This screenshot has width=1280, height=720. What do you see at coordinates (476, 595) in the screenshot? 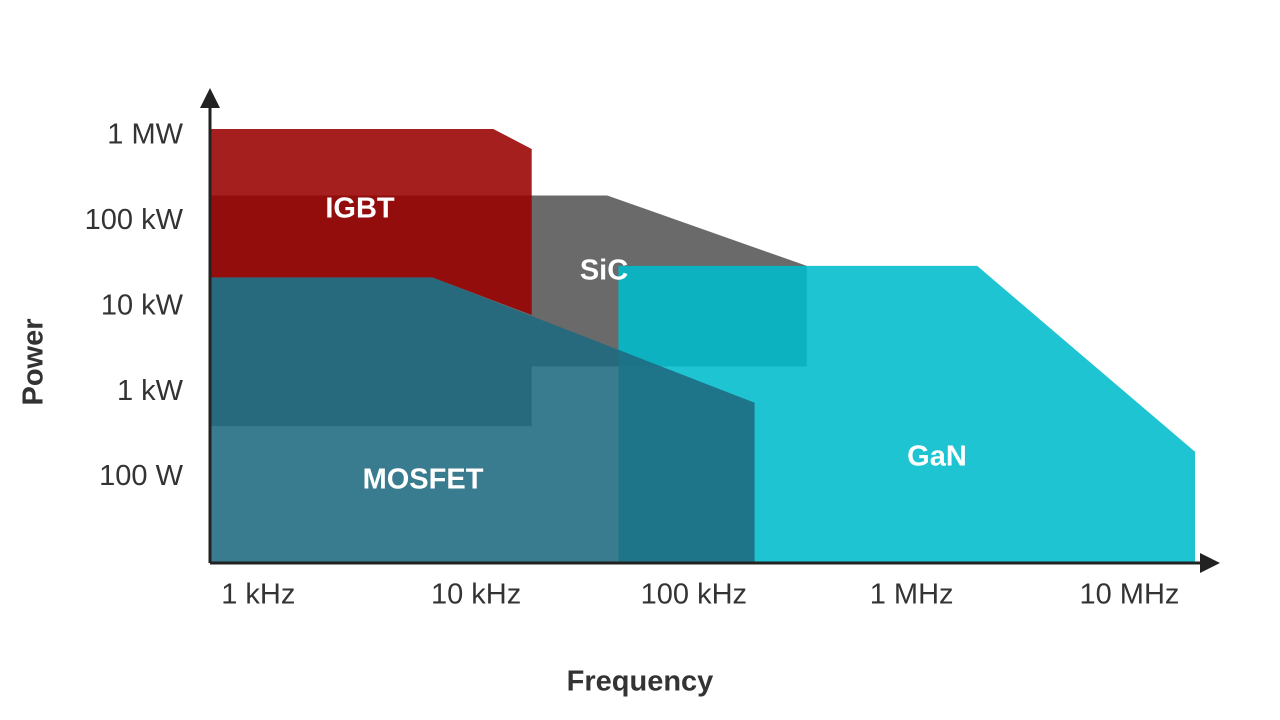
I see `x-tick-label: 10 kHz` at bounding box center [476, 595].